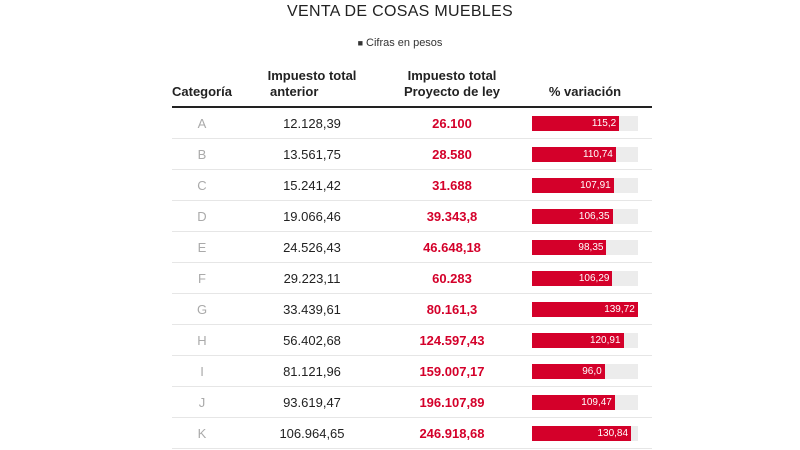 The image size is (800, 450). I want to click on category-cell: E, so click(202, 247).